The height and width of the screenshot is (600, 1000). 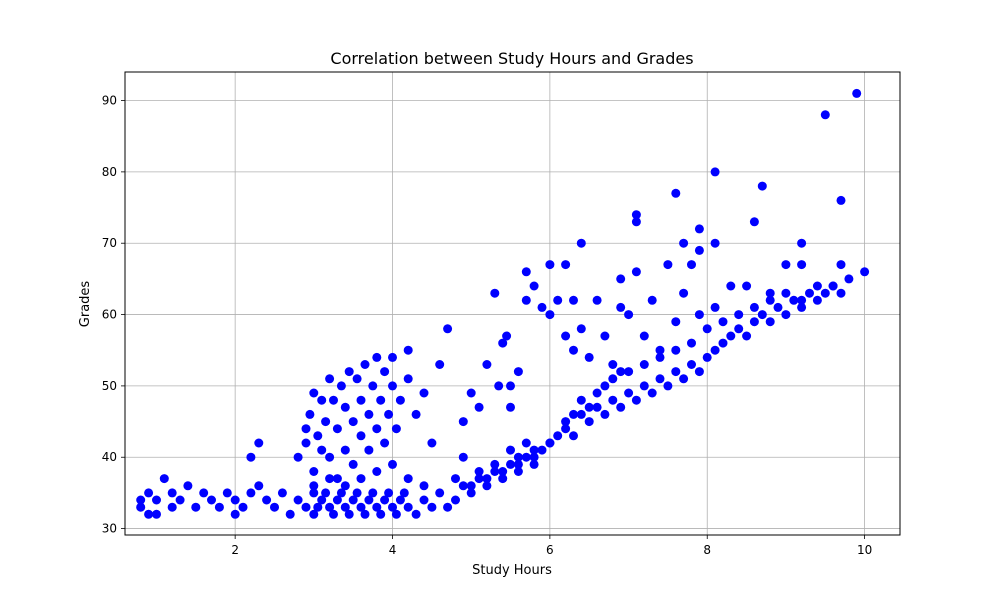 What do you see at coordinates (551, 546) in the screenshot?
I see `x-axis-ticks: 2 4 6 8 10` at bounding box center [551, 546].